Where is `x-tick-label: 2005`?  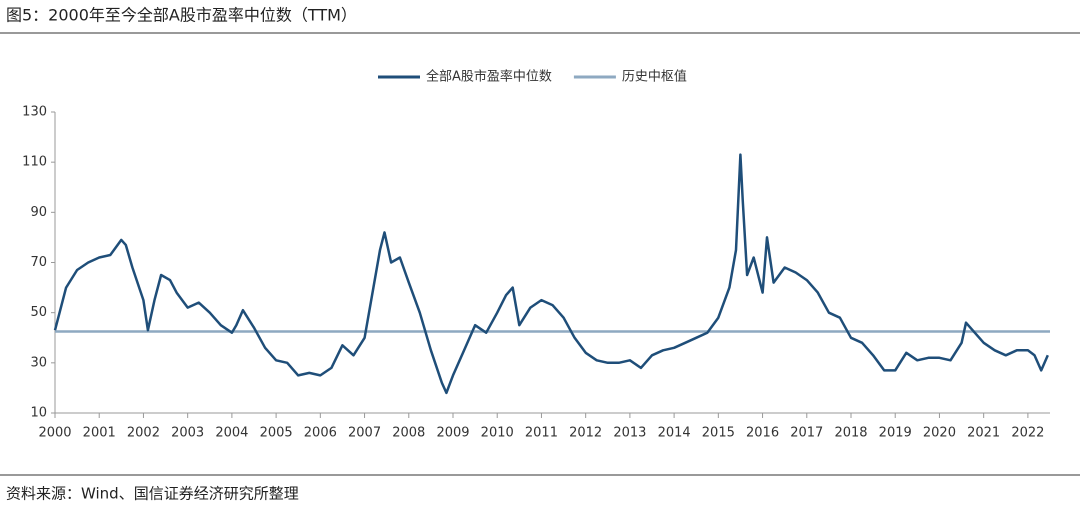
x-tick-label: 2005 is located at coordinates (276, 433).